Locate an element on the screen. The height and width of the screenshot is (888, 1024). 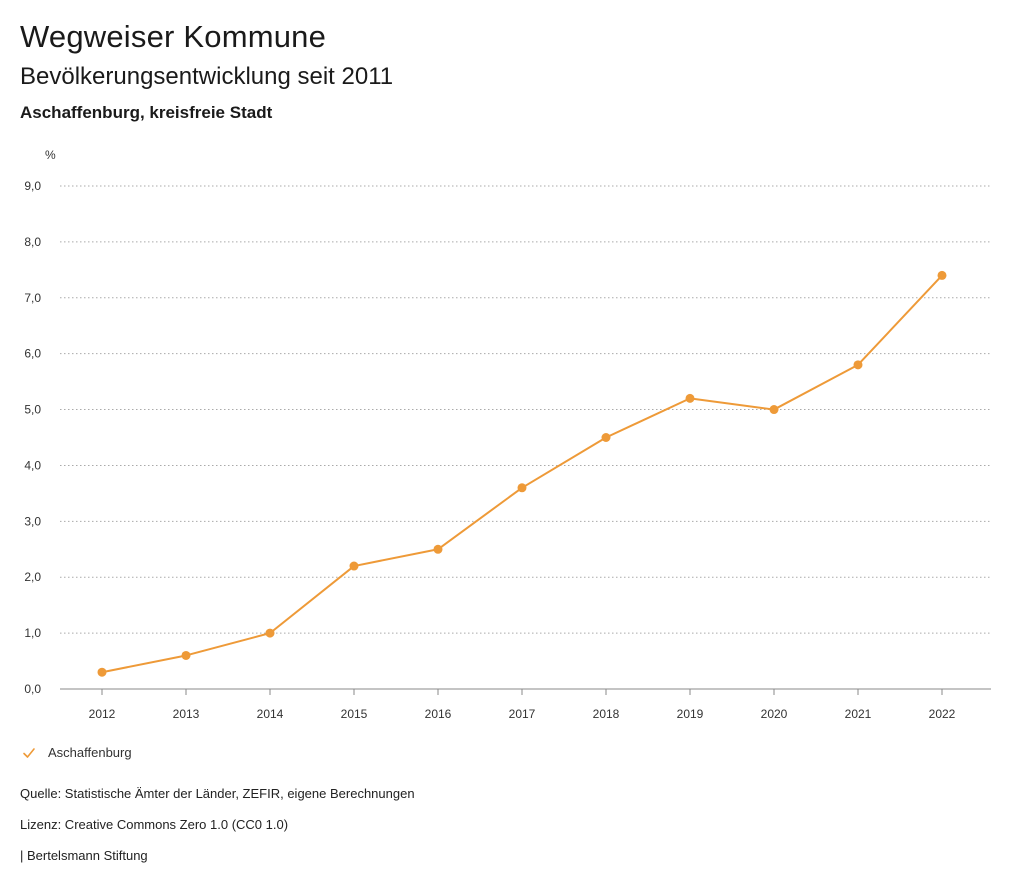
y-tick-label: 6,0 is located at coordinates (32, 354).